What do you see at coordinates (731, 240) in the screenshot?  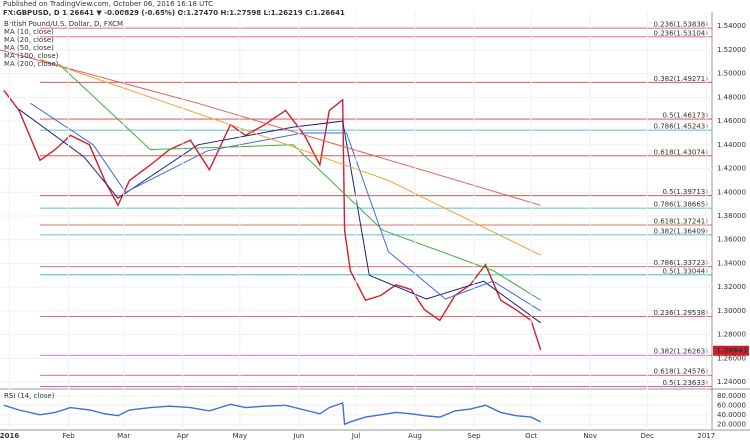 I see `y-tick-label: 1.36000` at bounding box center [731, 240].